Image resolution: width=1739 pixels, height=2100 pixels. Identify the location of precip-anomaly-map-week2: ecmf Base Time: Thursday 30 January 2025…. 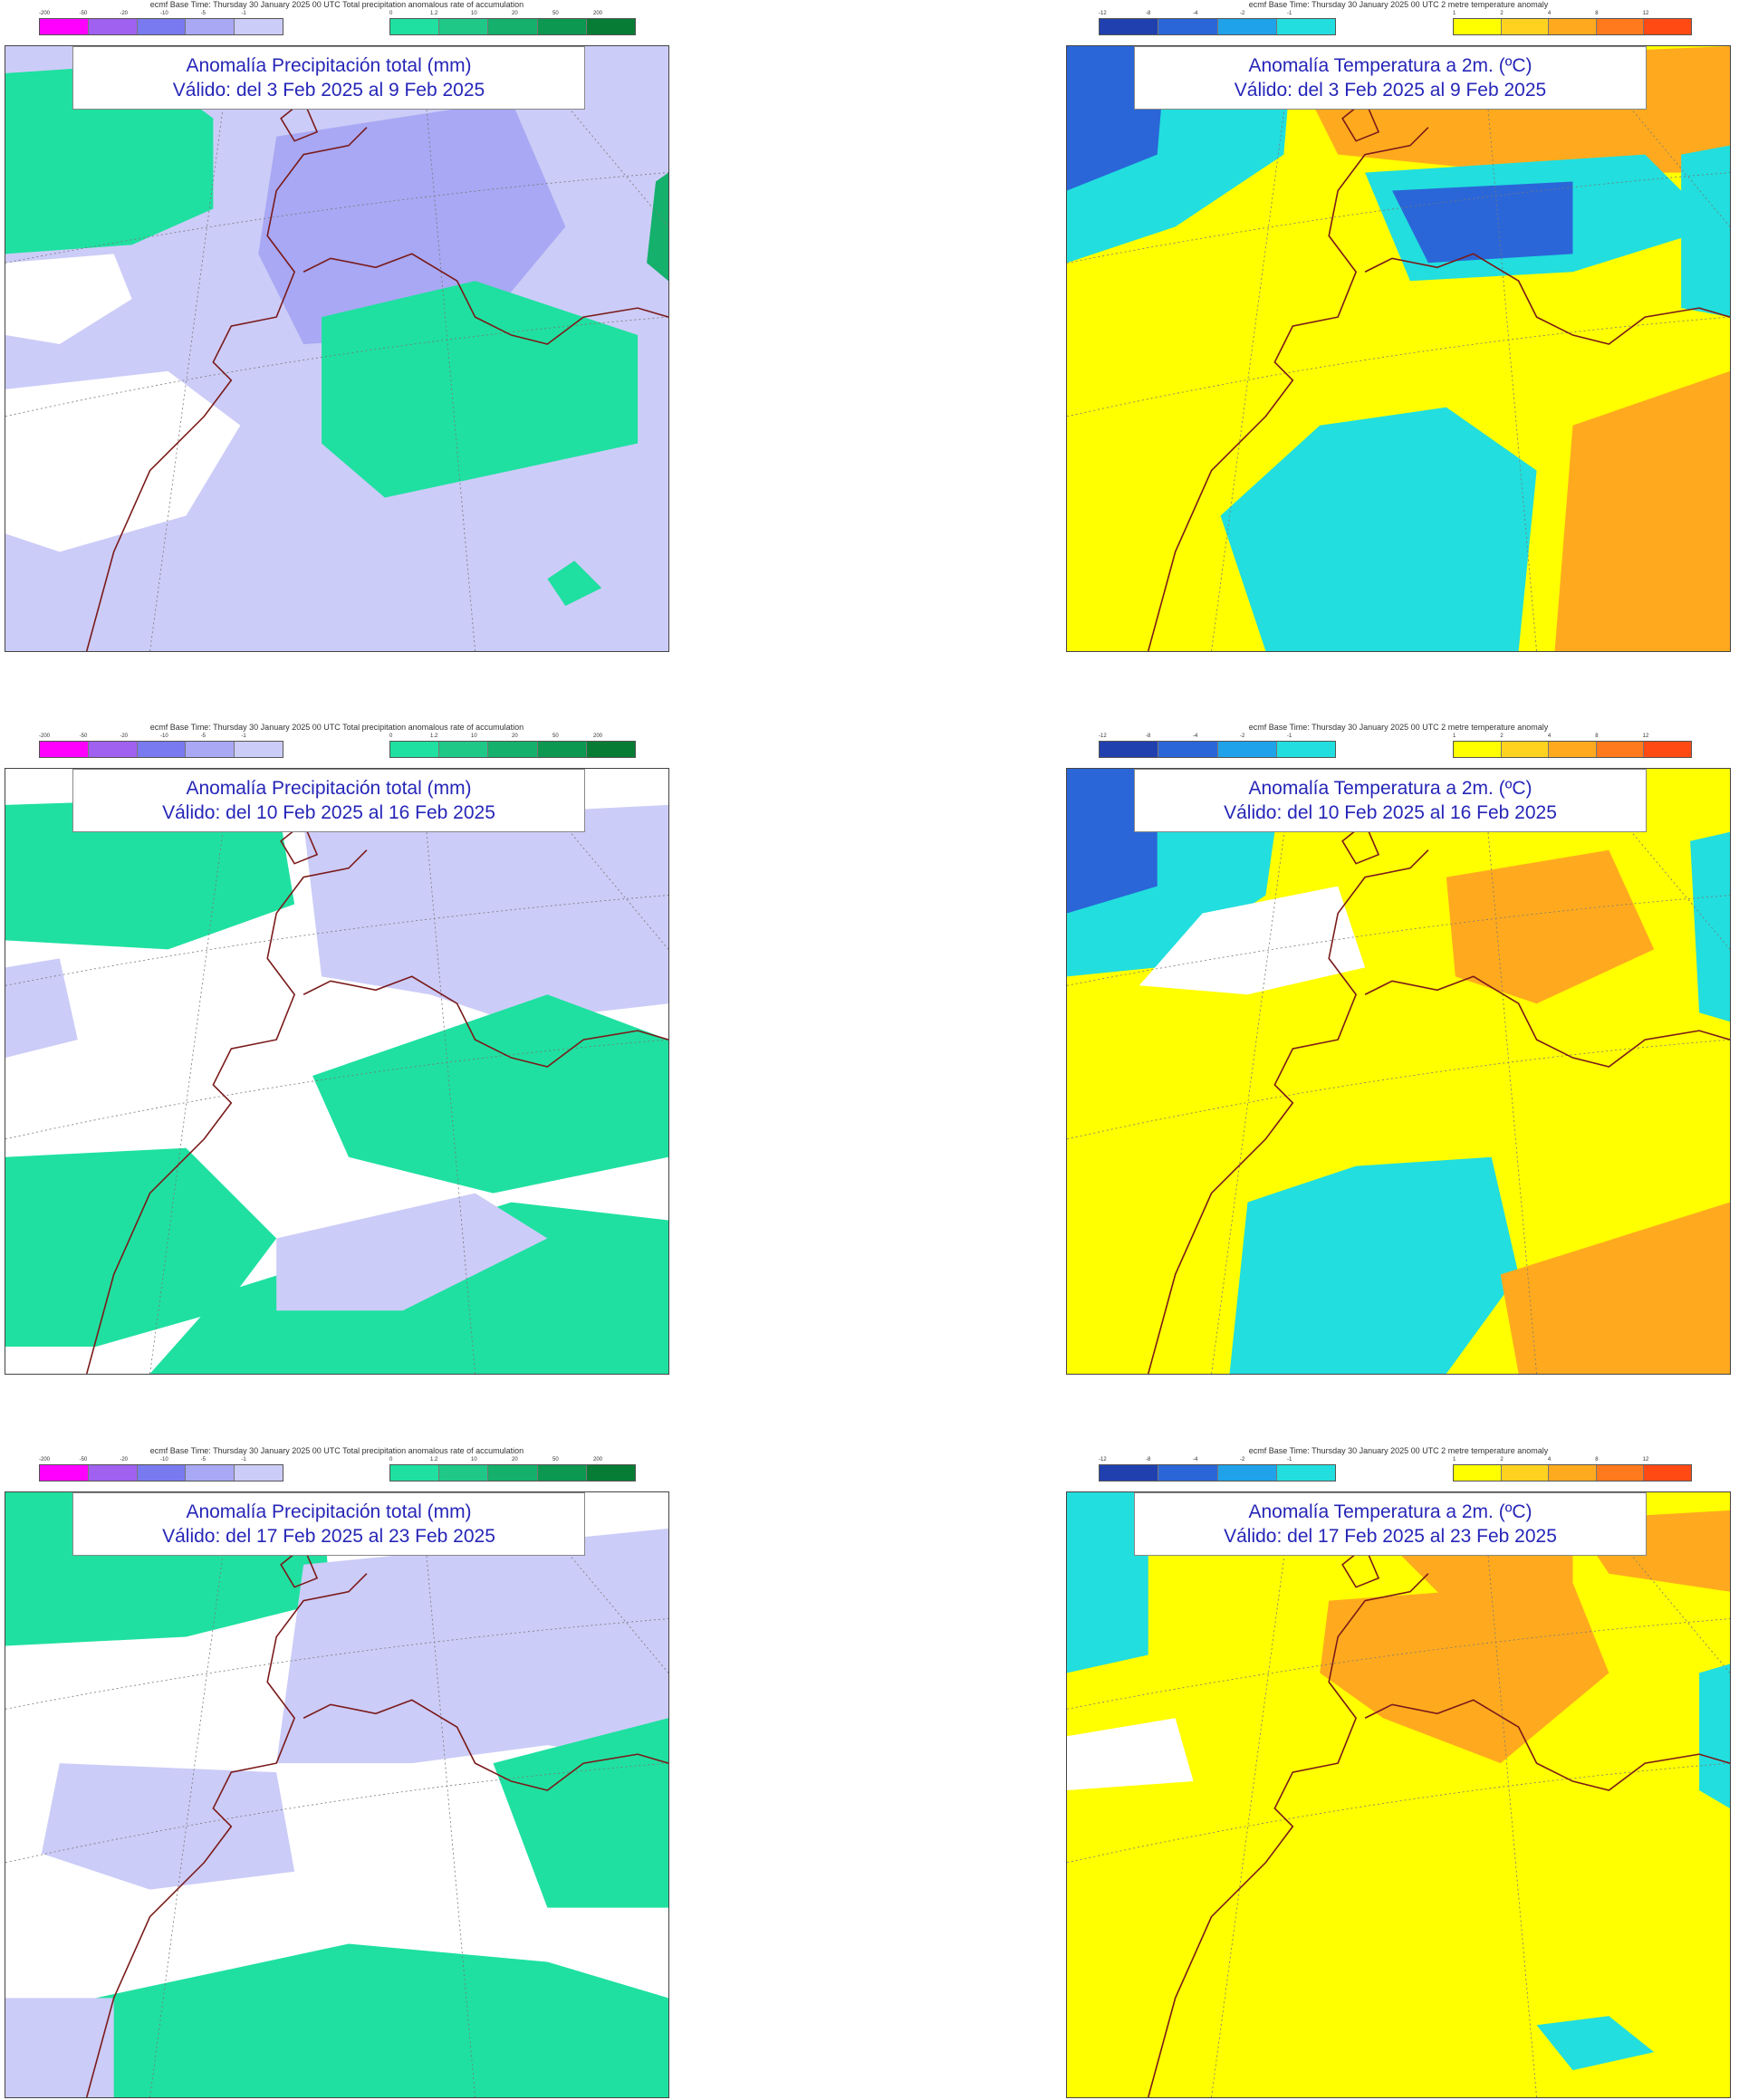
(337, 1049).